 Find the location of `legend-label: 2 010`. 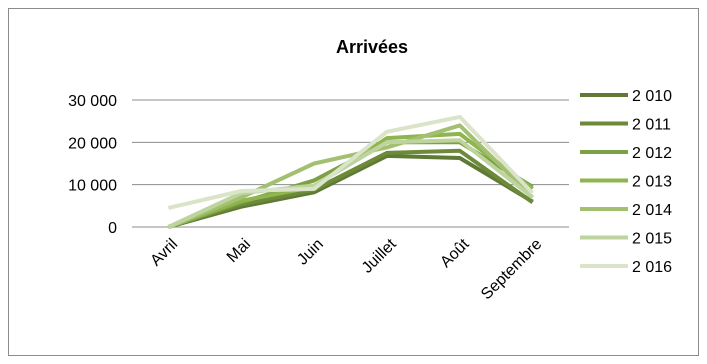

legend-label: 2 010 is located at coordinates (652, 96).